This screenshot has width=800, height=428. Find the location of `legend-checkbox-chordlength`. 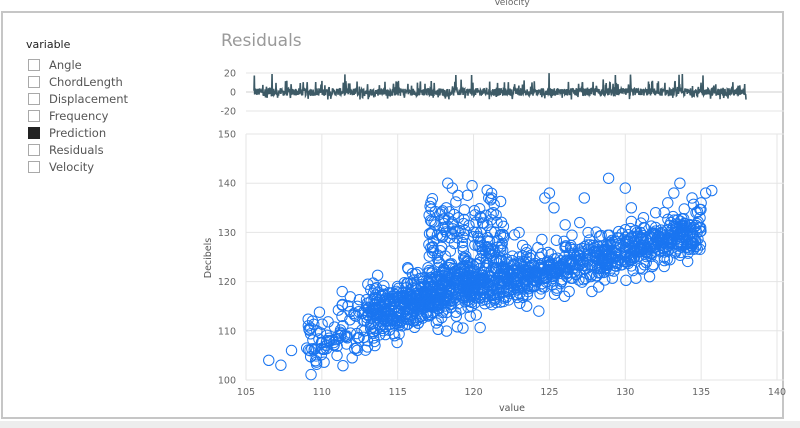

legend-checkbox-chordlength is located at coordinates (34, 81).